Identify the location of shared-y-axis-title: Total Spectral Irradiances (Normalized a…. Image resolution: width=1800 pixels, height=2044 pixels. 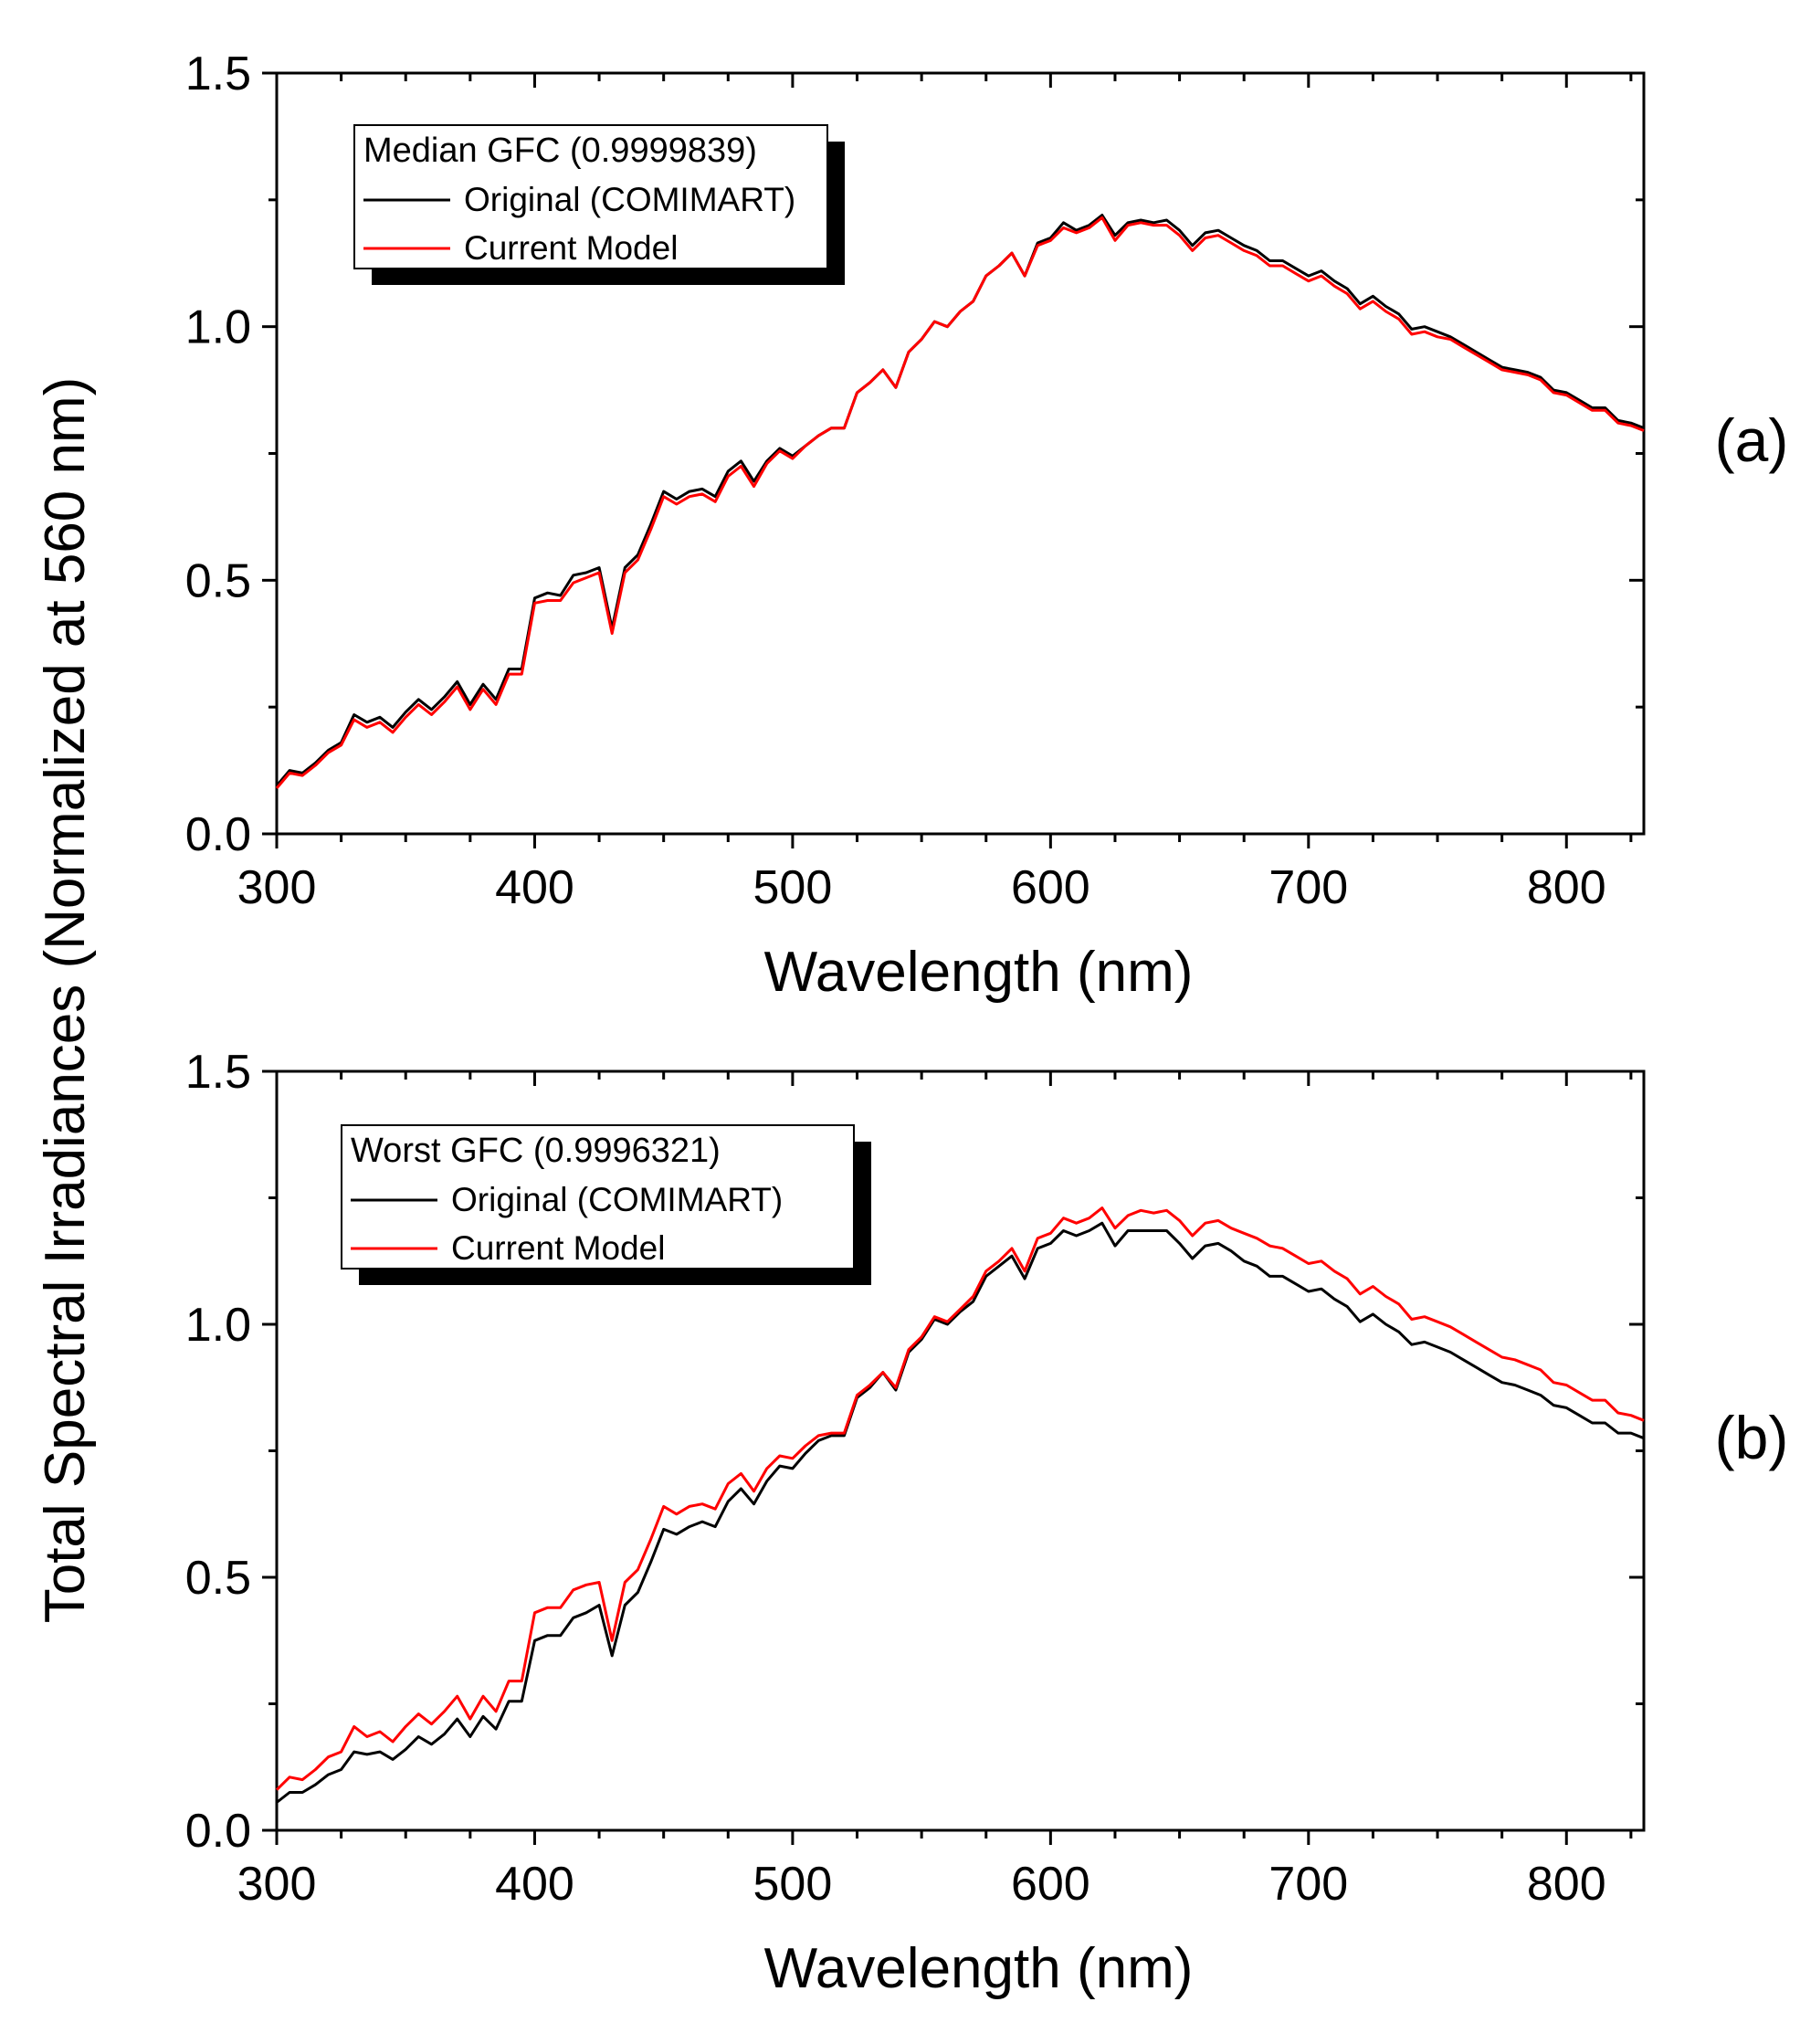
(65, 1000).